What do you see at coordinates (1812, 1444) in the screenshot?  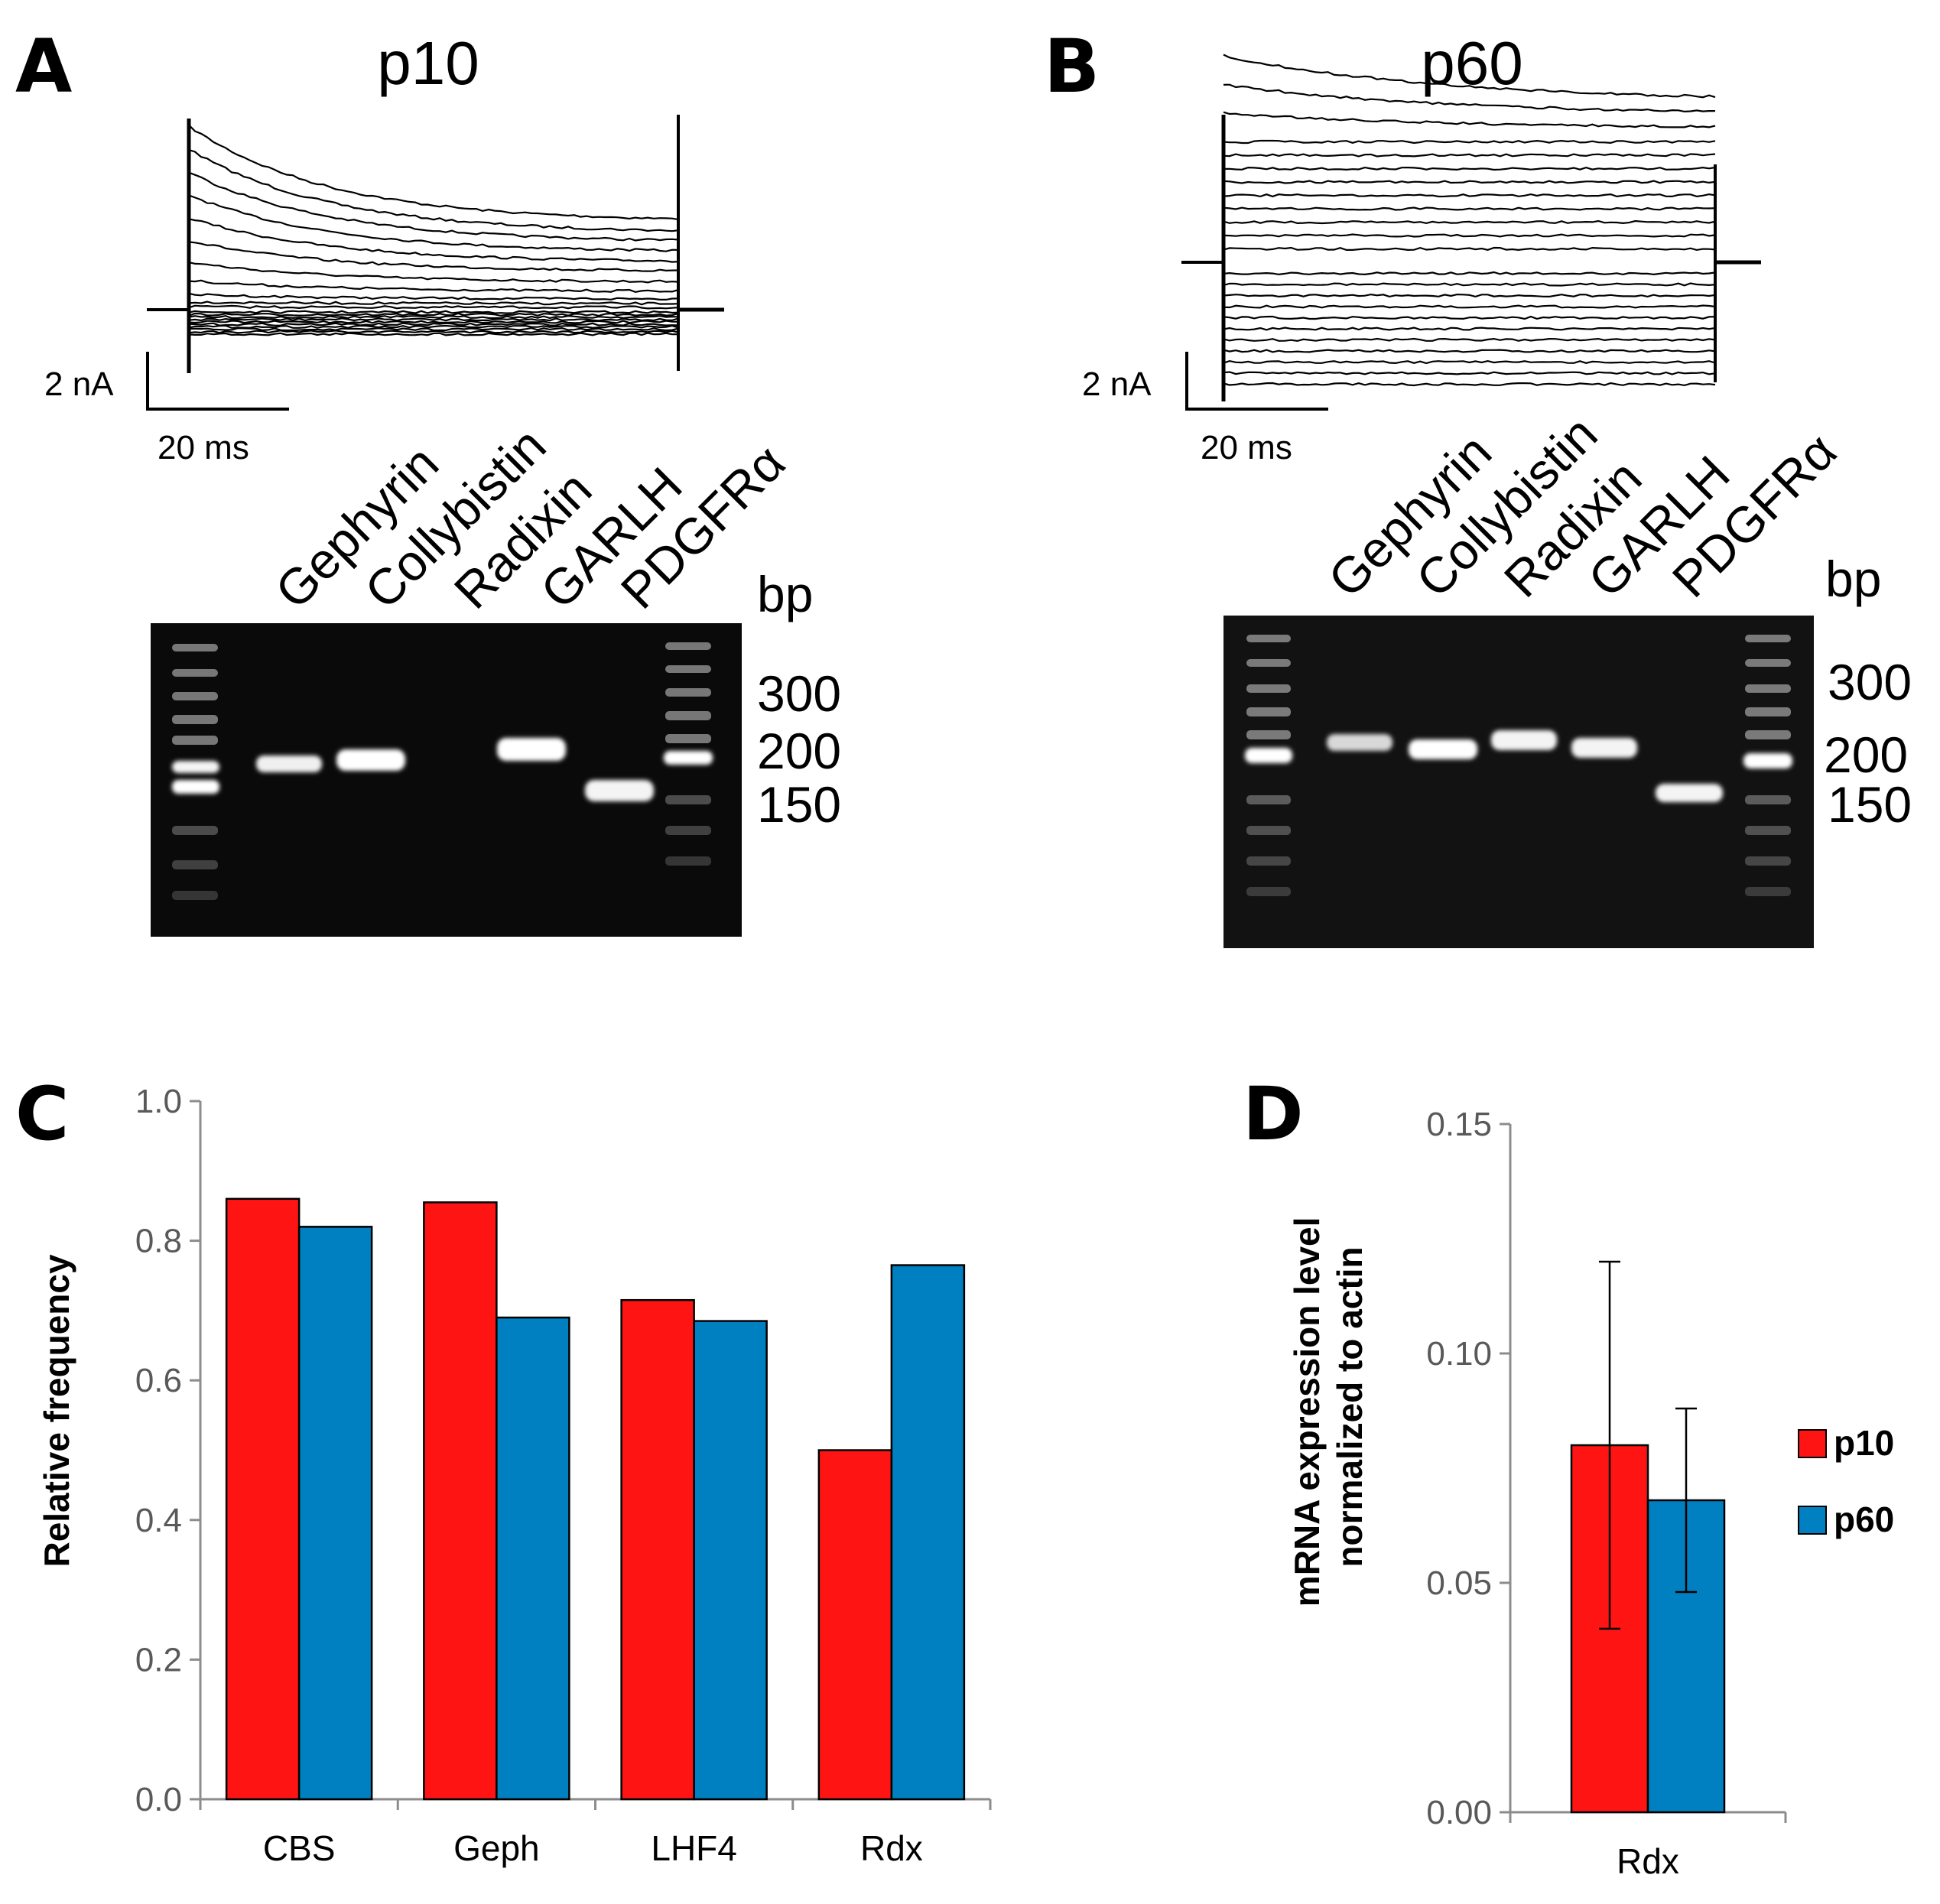 I see `legend-swatch-p10` at bounding box center [1812, 1444].